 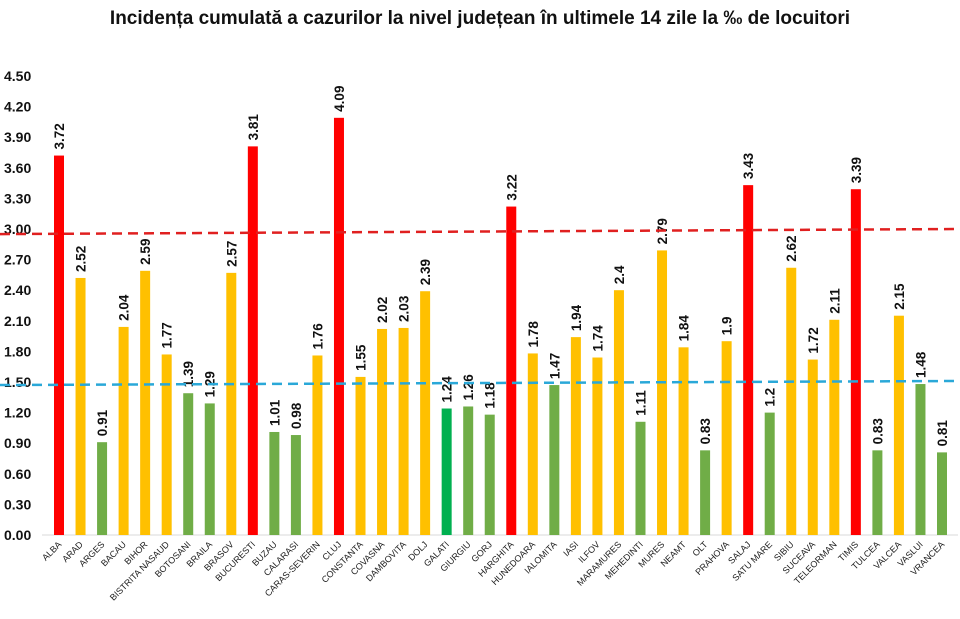 I want to click on data-label: 1.18, so click(x=490, y=395).